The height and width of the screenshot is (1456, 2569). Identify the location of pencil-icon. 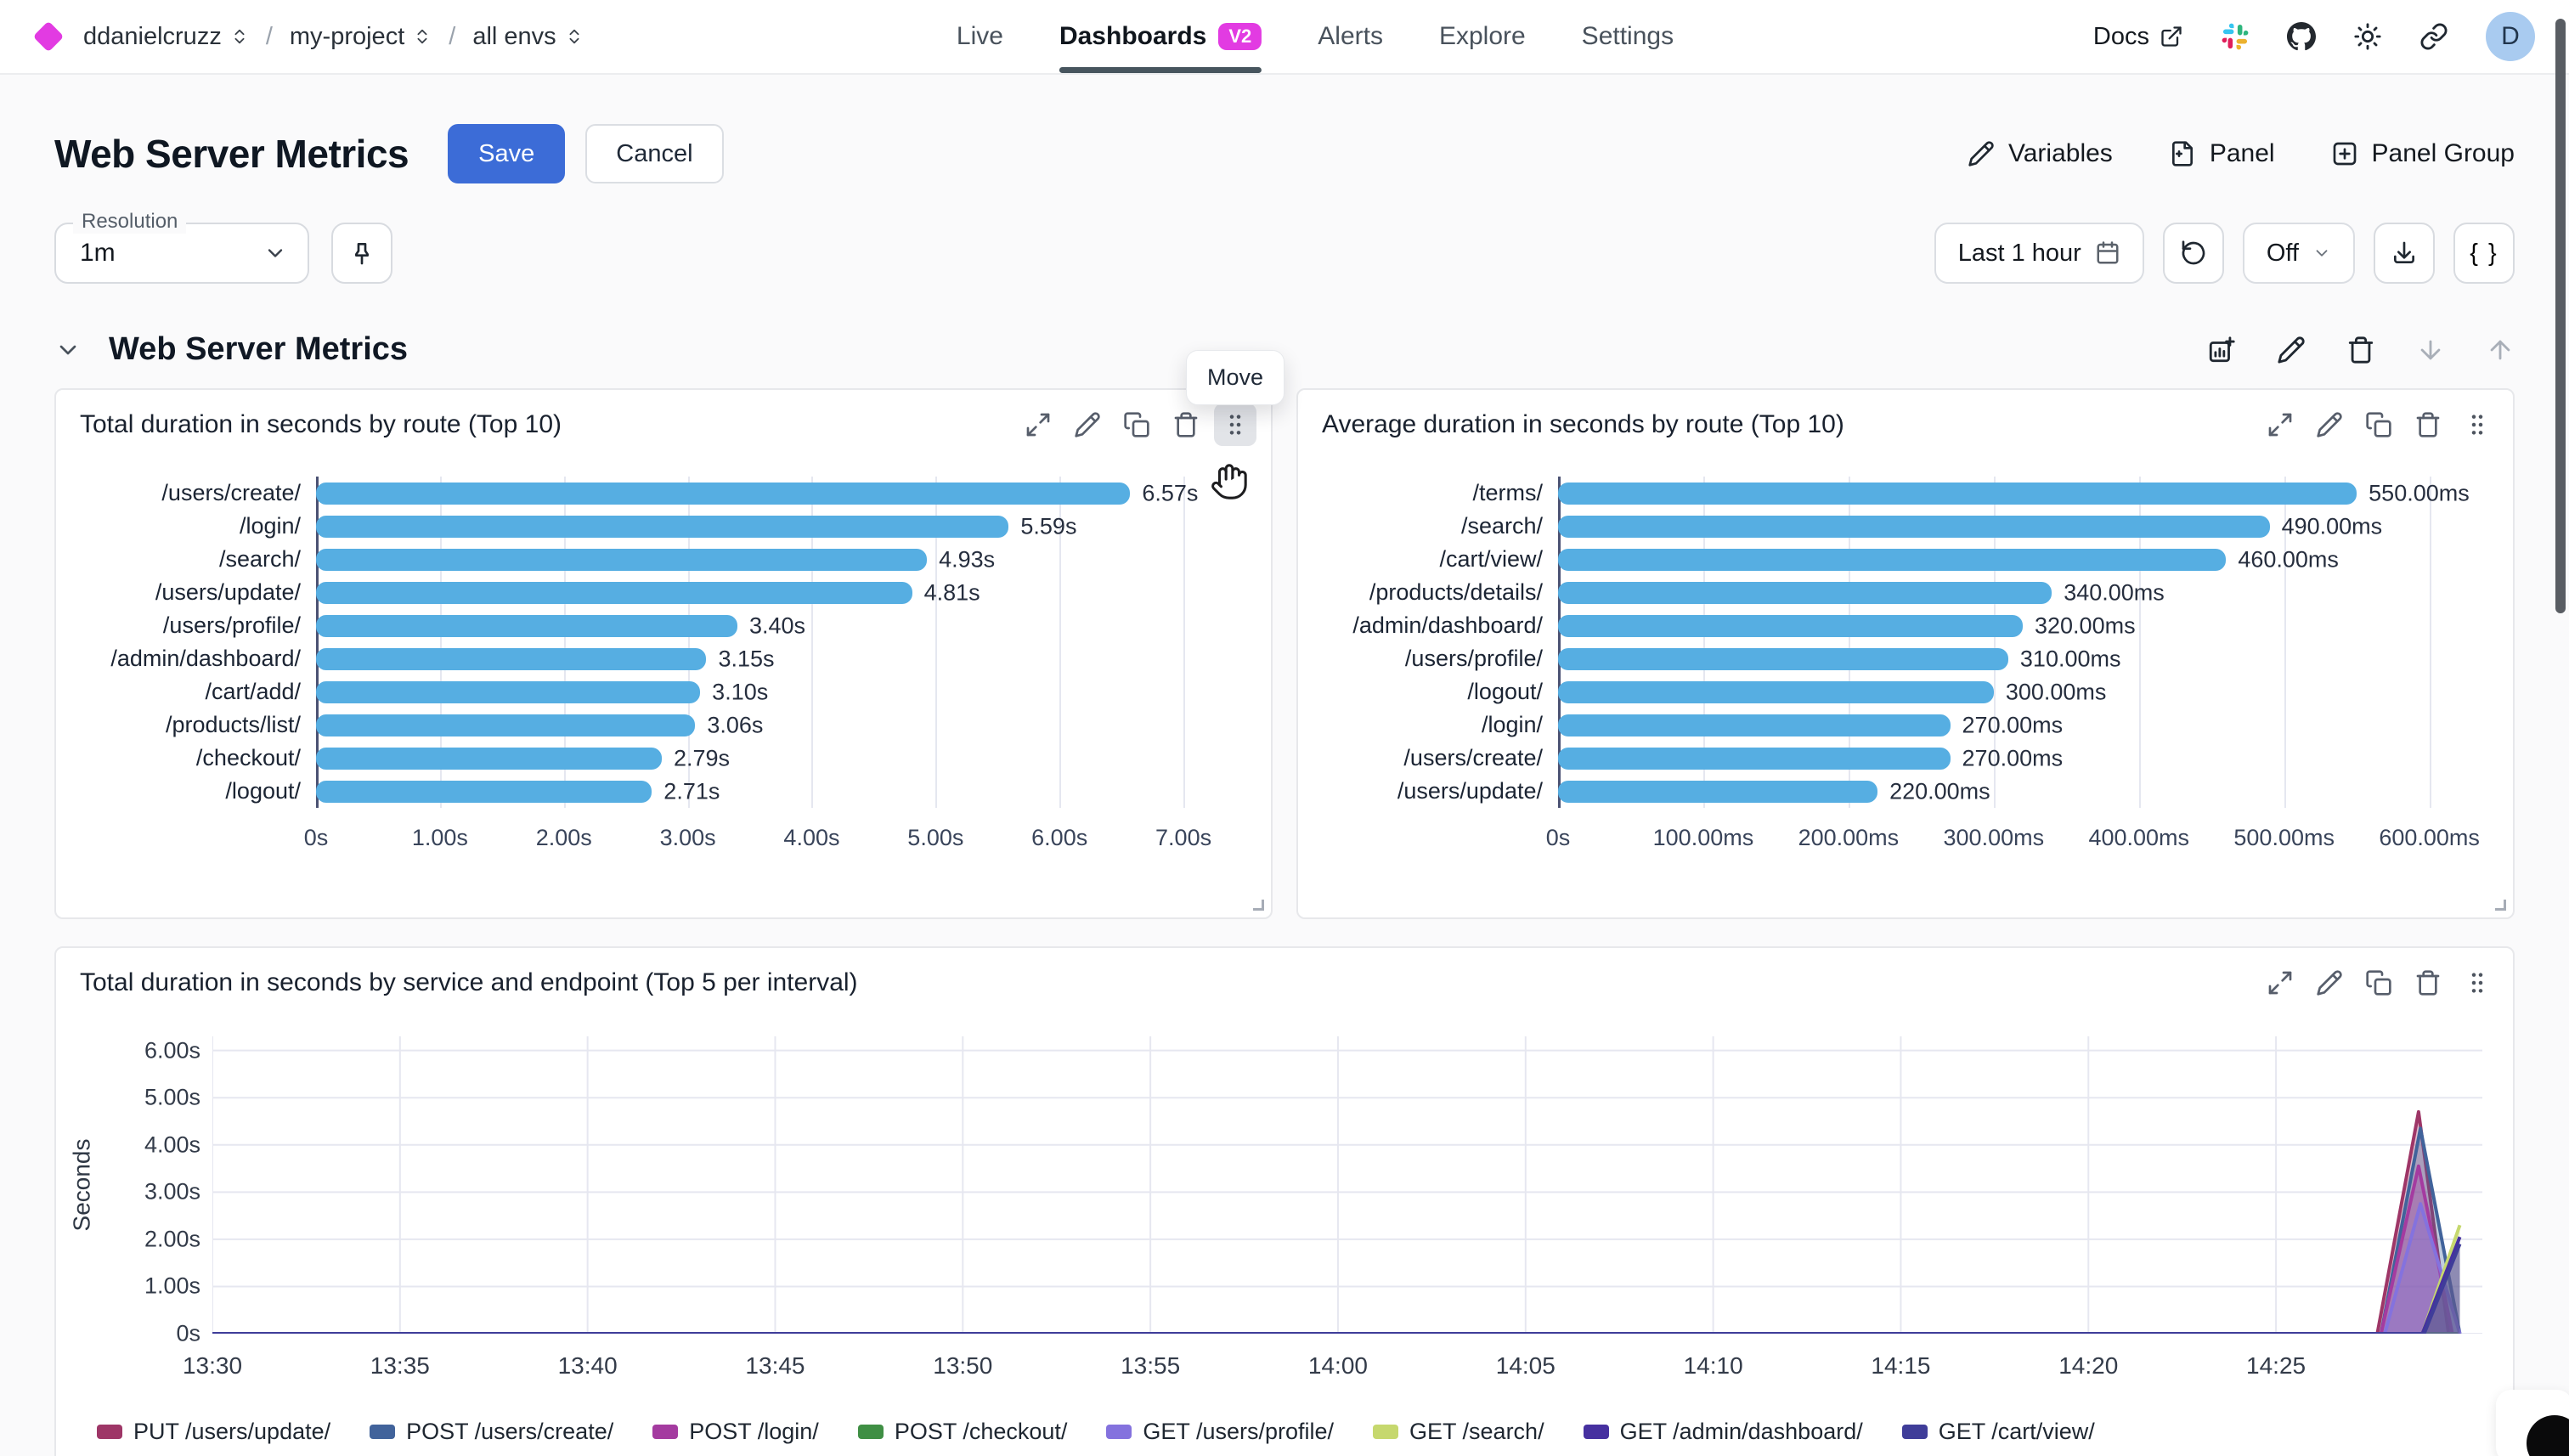
(1981, 154).